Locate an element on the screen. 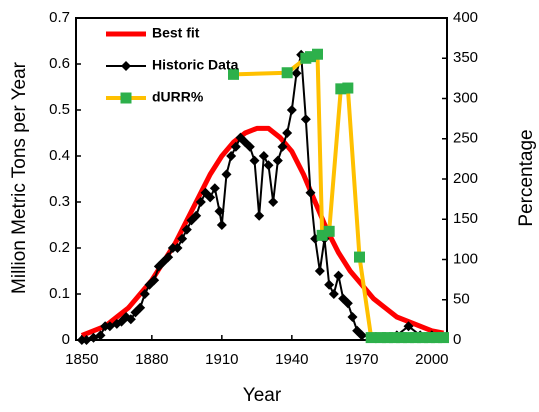  y-tick-label: 0.7 is located at coordinates (59, 17).